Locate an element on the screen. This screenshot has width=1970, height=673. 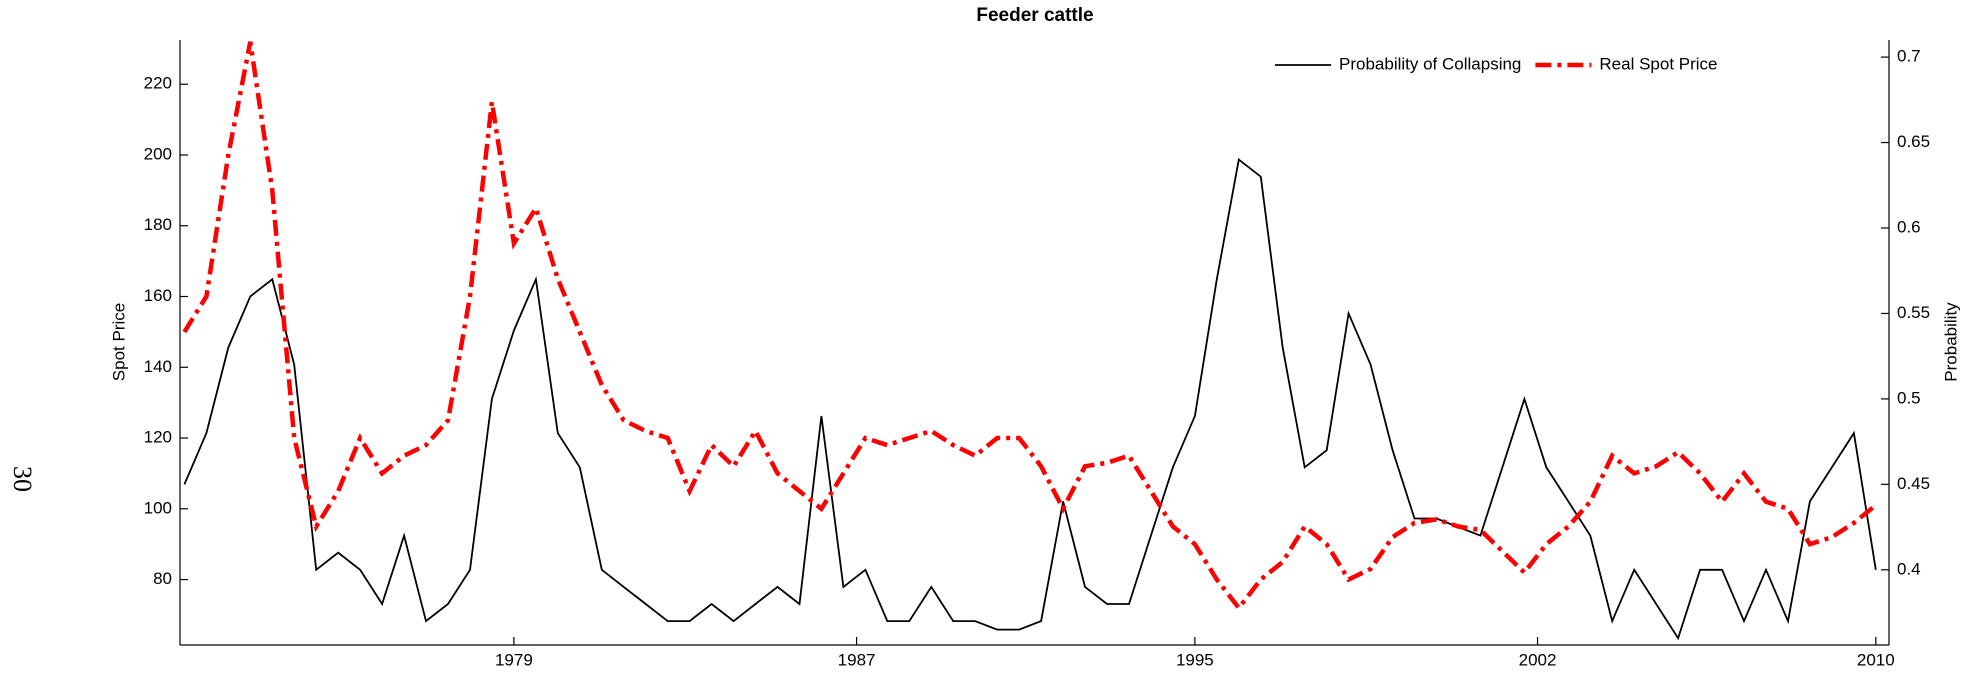
y2-tick-label: 0.6 is located at coordinates (1909, 226).